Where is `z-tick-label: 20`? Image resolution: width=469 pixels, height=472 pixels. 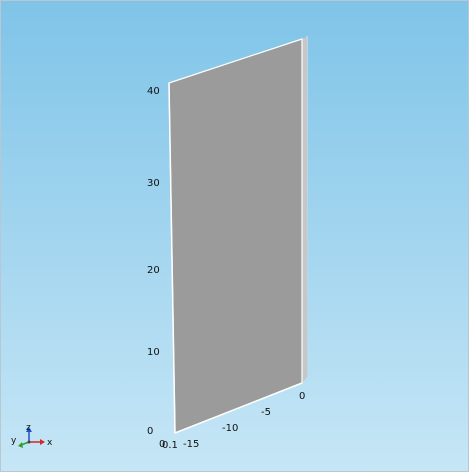
z-tick-label: 20 is located at coordinates (153, 270).